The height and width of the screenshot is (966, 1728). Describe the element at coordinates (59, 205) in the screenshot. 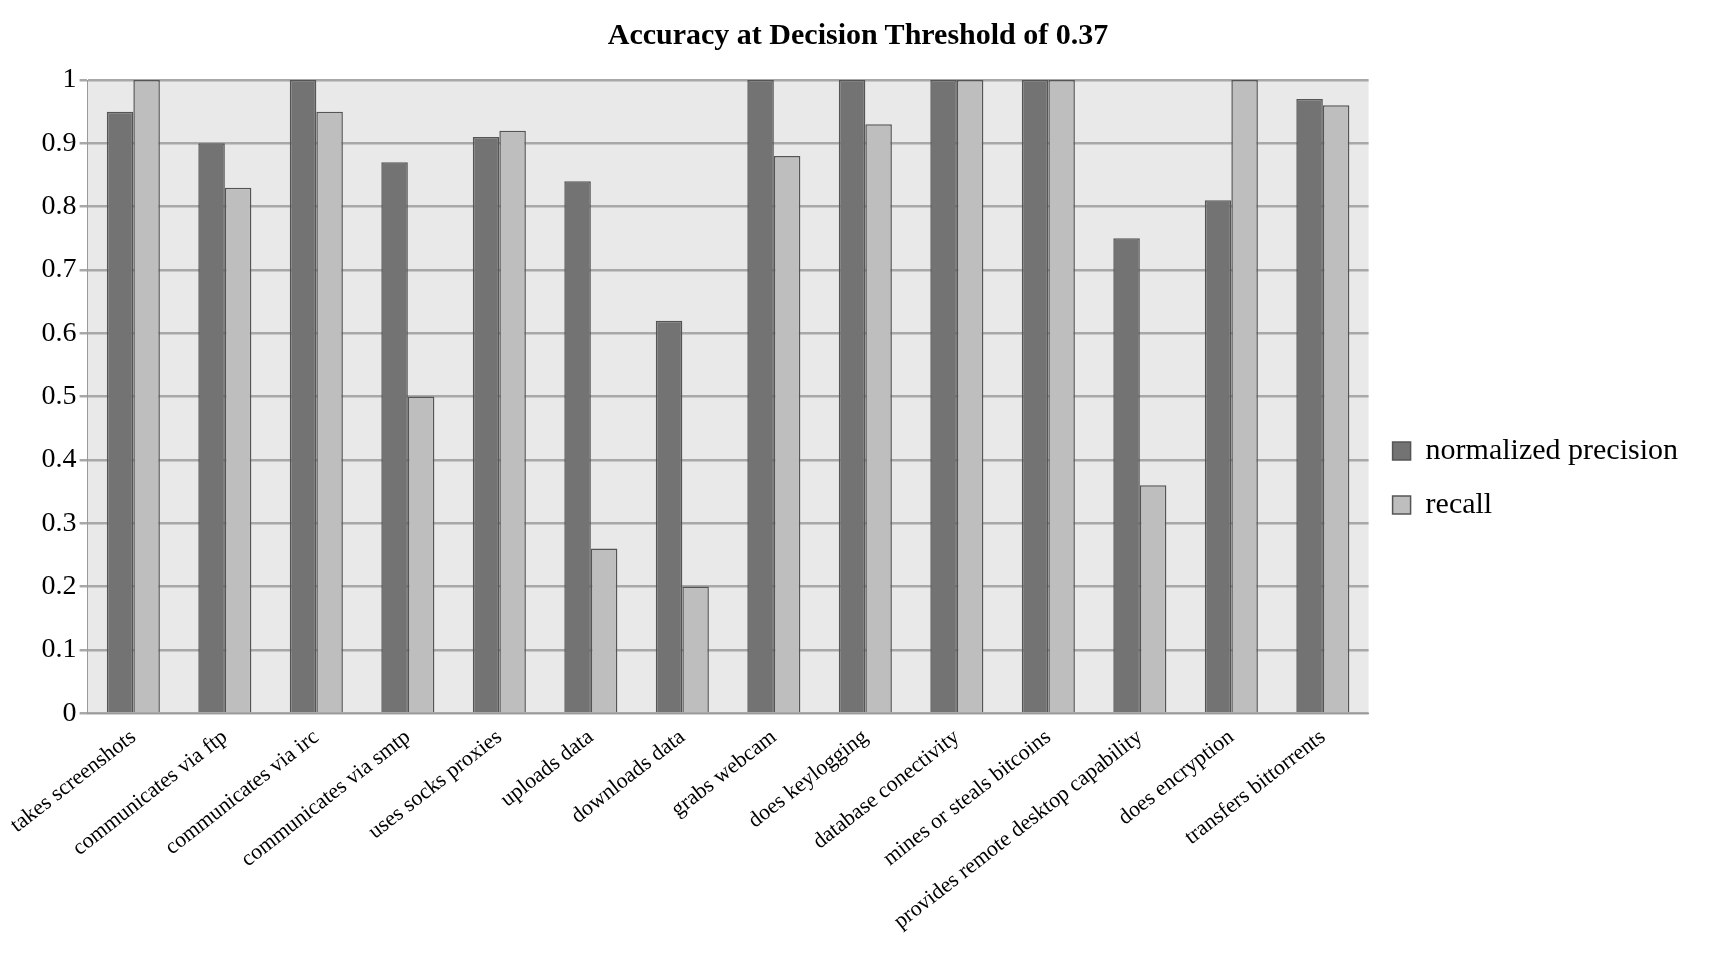

I see `y-tick-label: 0.8` at that location.